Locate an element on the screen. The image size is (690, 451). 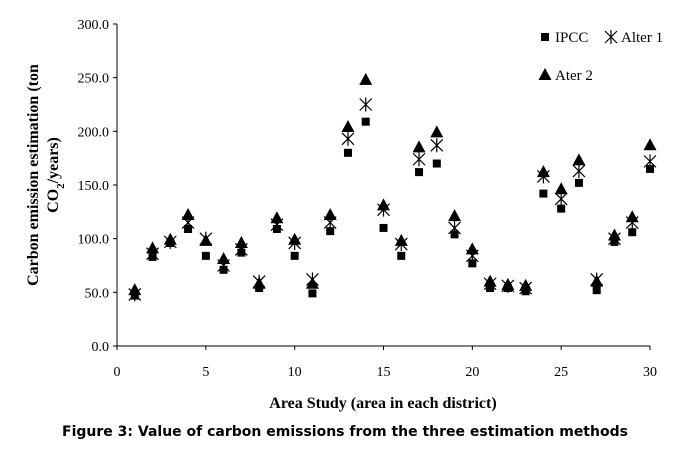
legend-marker-asterisk is located at coordinates (611, 37).